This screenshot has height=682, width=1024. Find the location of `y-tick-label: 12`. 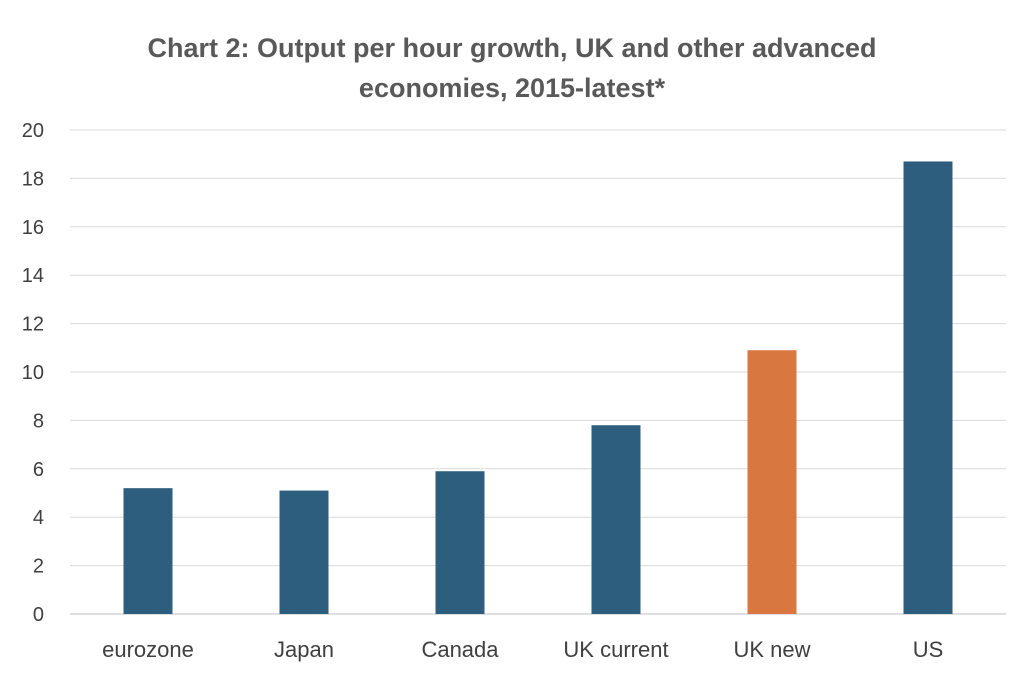

y-tick-label: 12 is located at coordinates (33, 325).